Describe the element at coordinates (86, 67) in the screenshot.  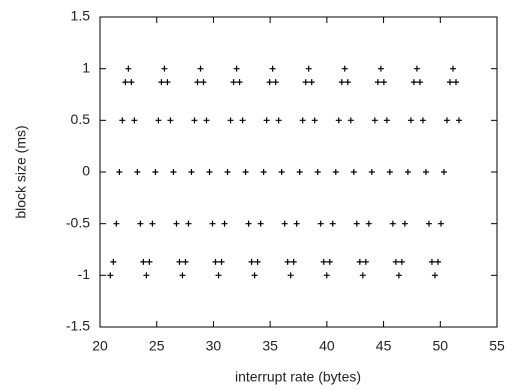
I see `y-tick-label: 1` at that location.